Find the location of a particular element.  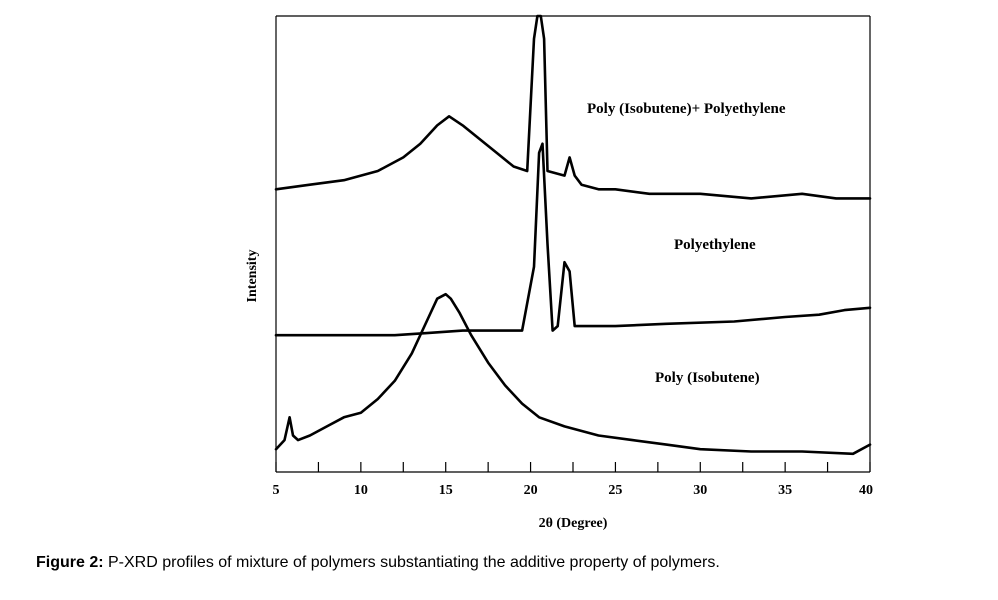

series-label-polyethylene: Polyethylene is located at coordinates (715, 245).